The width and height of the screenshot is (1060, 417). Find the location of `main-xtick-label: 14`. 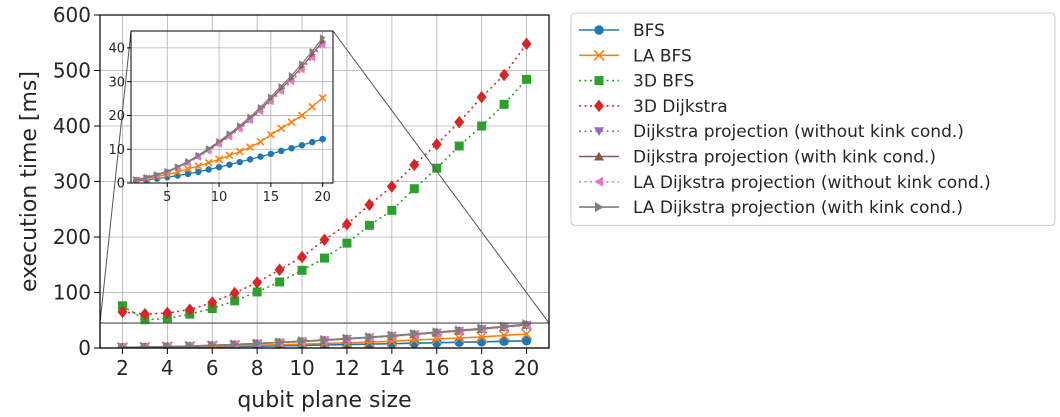

main-xtick-label: 14 is located at coordinates (391, 368).